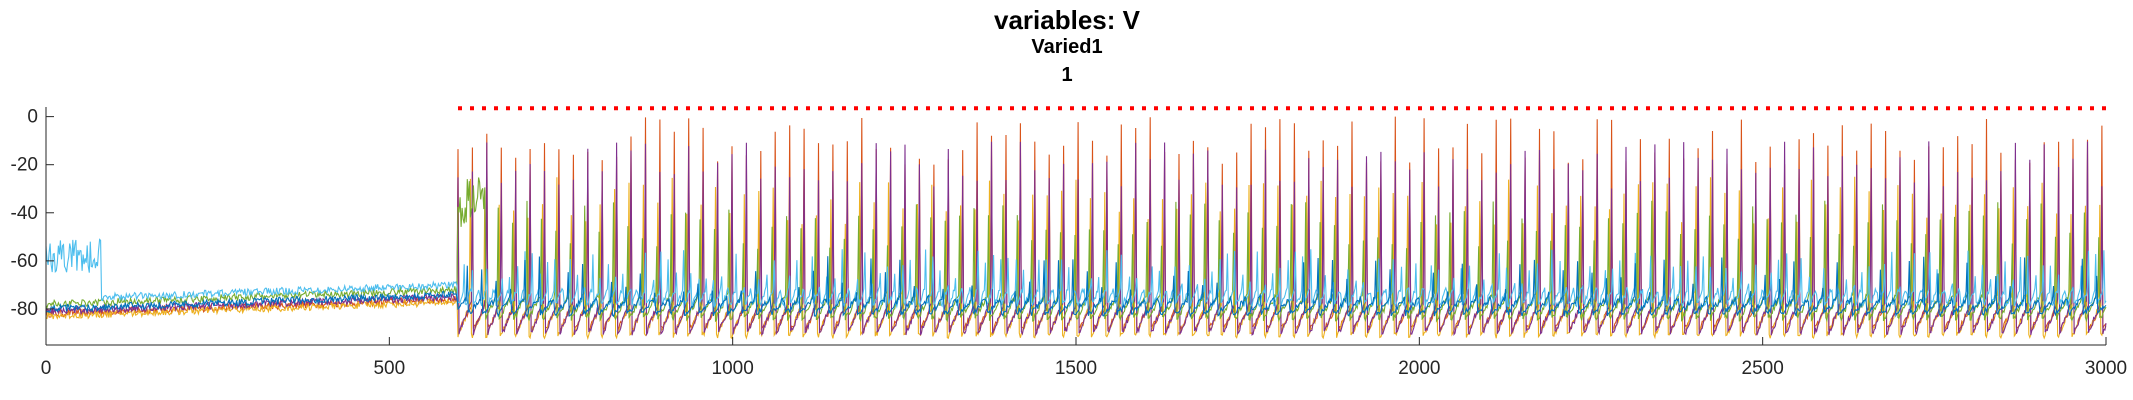 This screenshot has width=2133, height=400. I want to click on x-tick-label: 2500, so click(1763, 368).